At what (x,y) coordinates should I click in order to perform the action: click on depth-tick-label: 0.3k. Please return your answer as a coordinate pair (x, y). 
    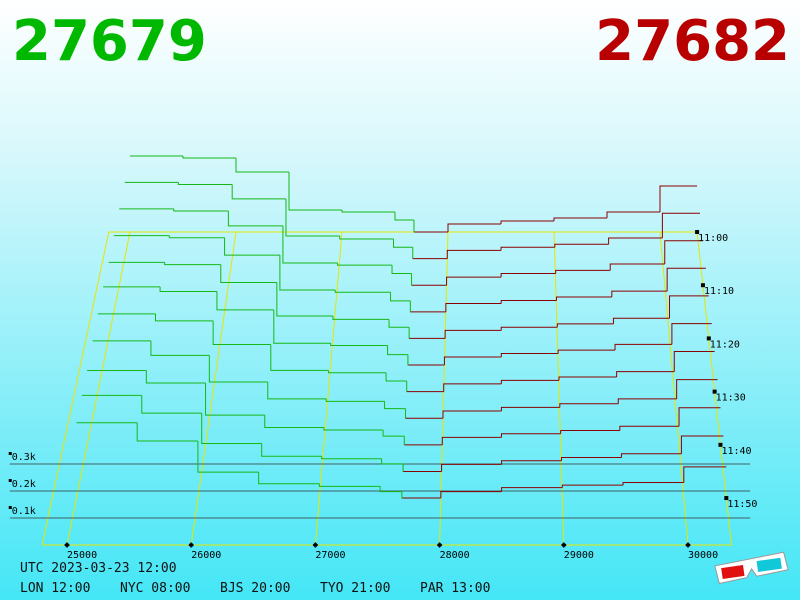
    Looking at the image, I should click on (24, 457).